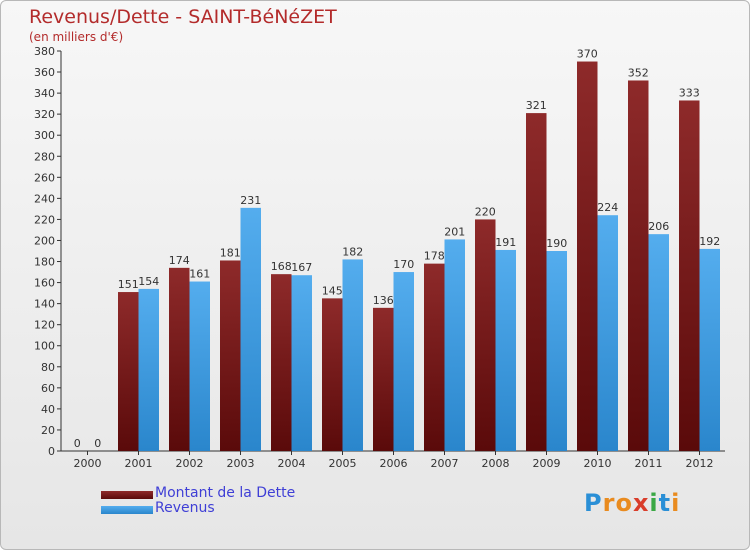  Describe the element at coordinates (44, 325) in the screenshot. I see `y-tick-label: 120` at that location.